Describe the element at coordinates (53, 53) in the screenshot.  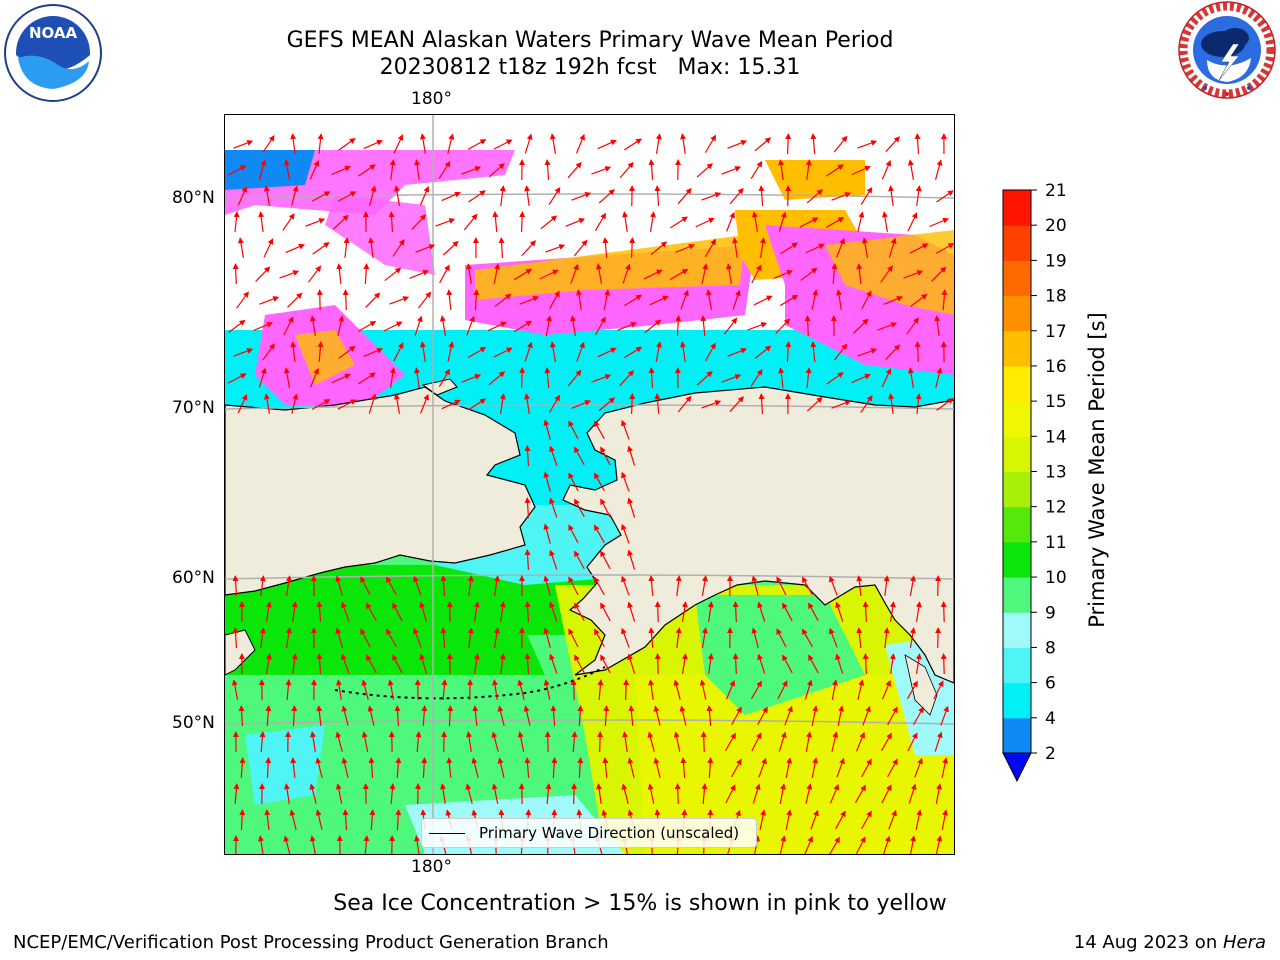
I see `noaa-logo-icon: NOAA` at that location.